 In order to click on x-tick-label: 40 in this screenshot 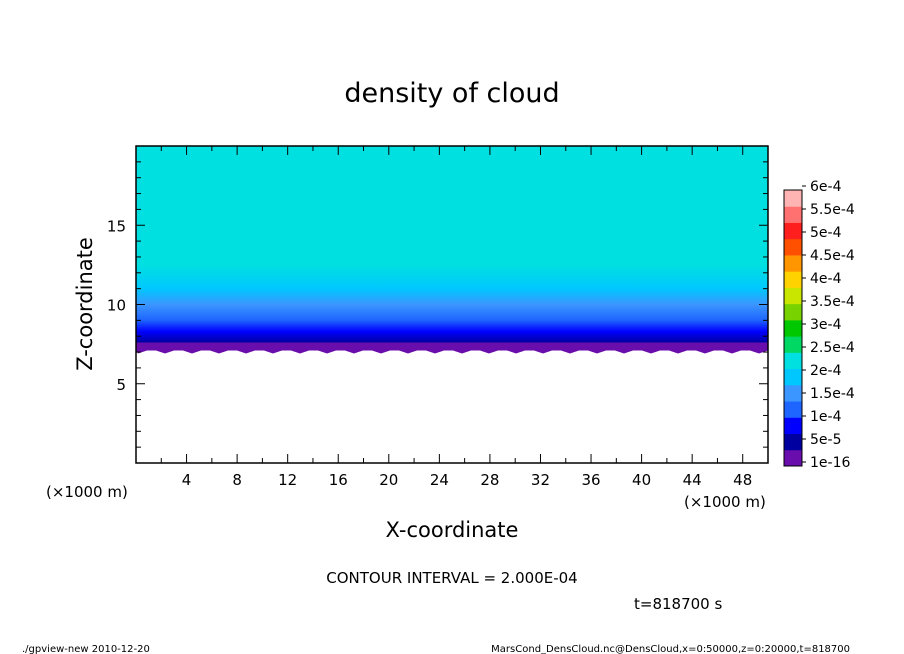, I will do `click(641, 480)`.